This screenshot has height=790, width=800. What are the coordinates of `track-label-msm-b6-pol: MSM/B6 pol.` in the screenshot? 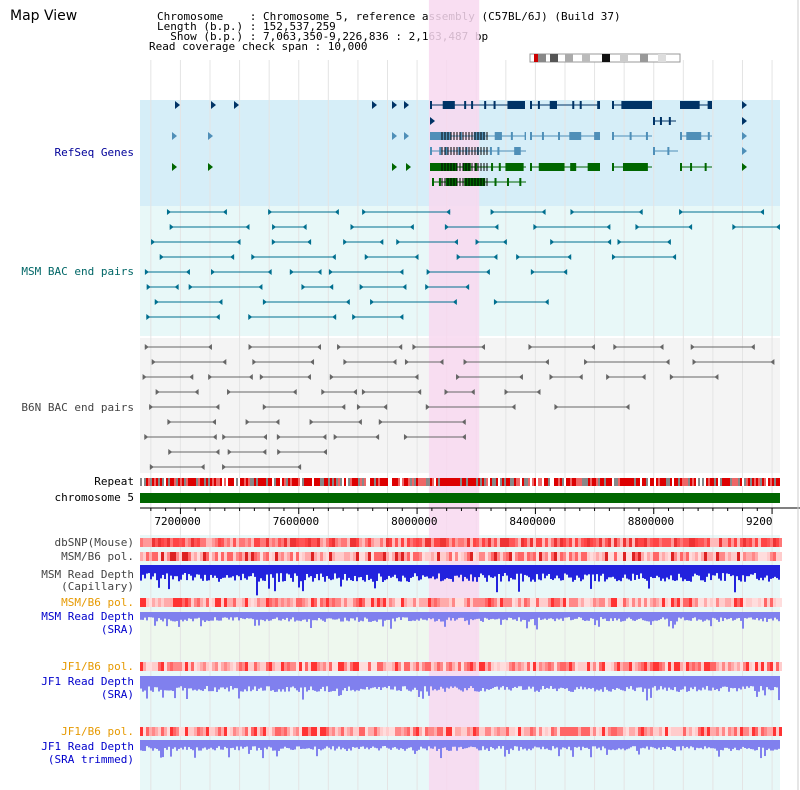 It's located at (97, 556).